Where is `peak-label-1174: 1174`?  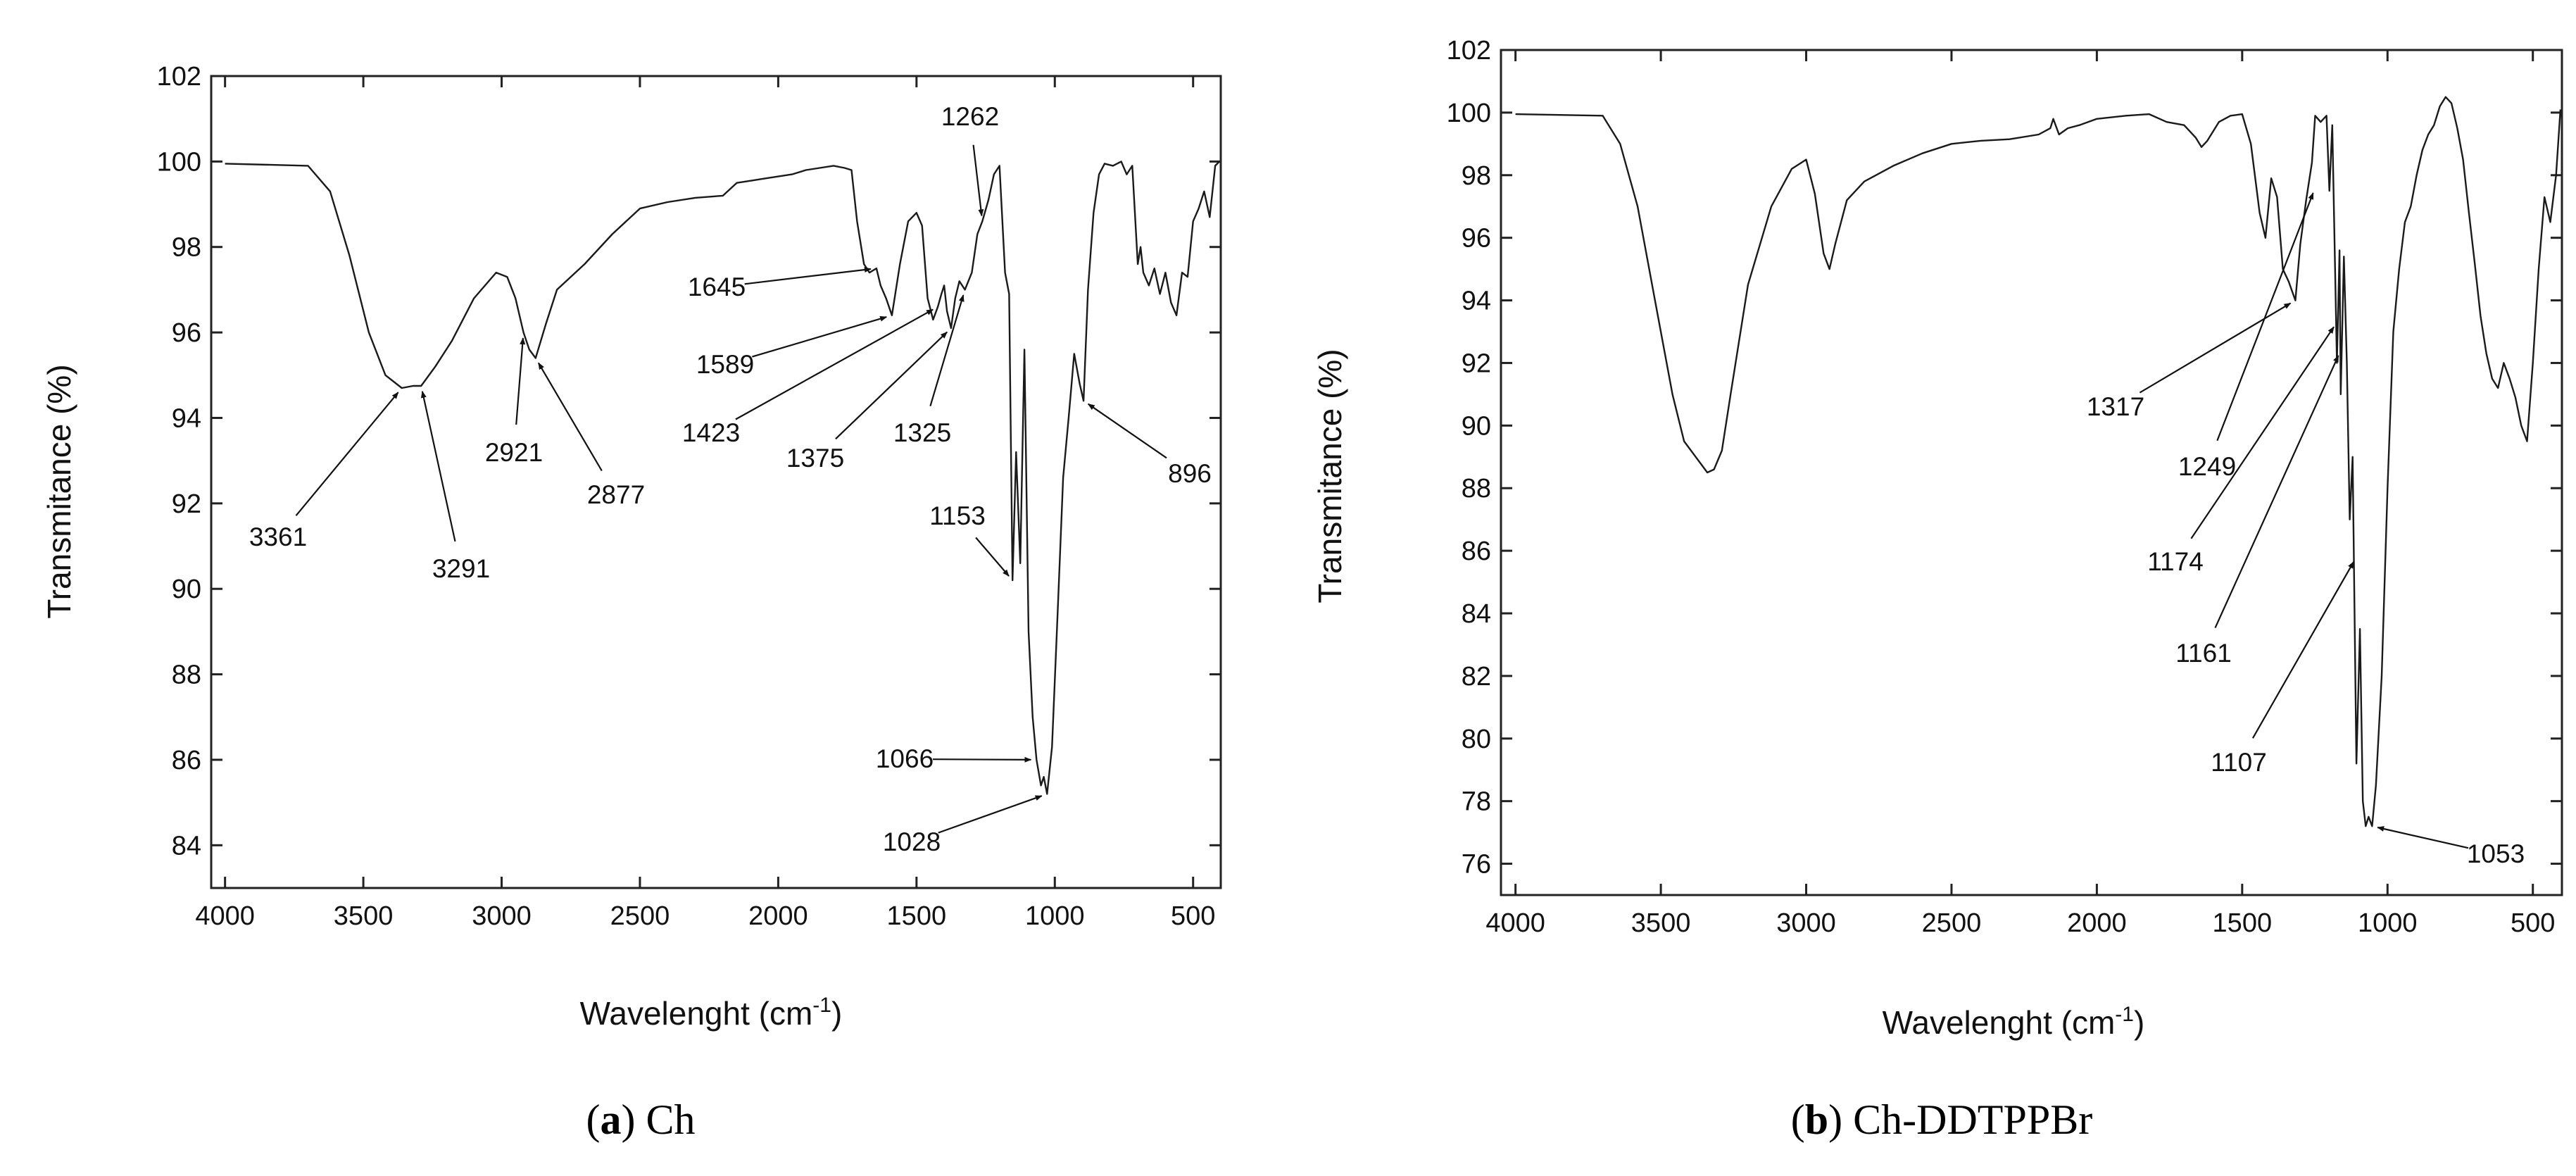 peak-label-1174: 1174 is located at coordinates (2175, 561).